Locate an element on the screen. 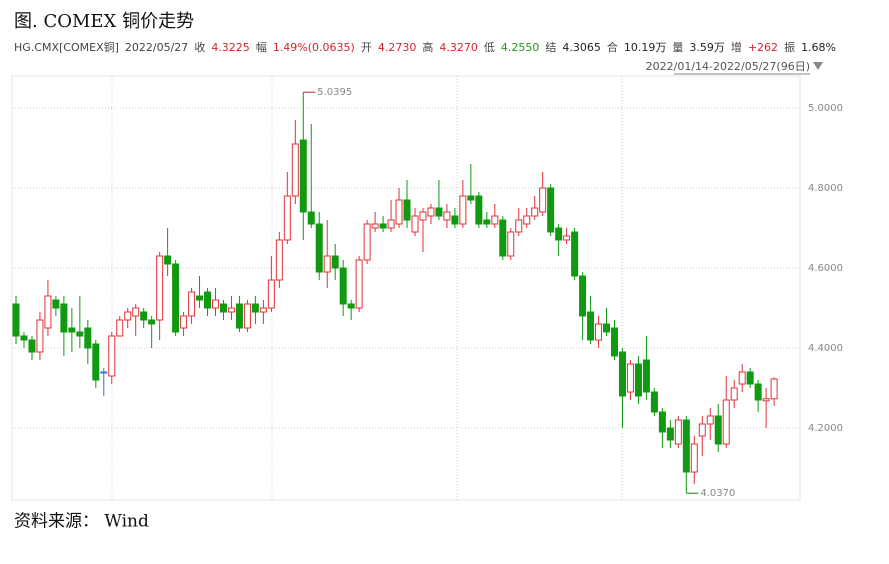  field-value: +262 is located at coordinates (763, 47).